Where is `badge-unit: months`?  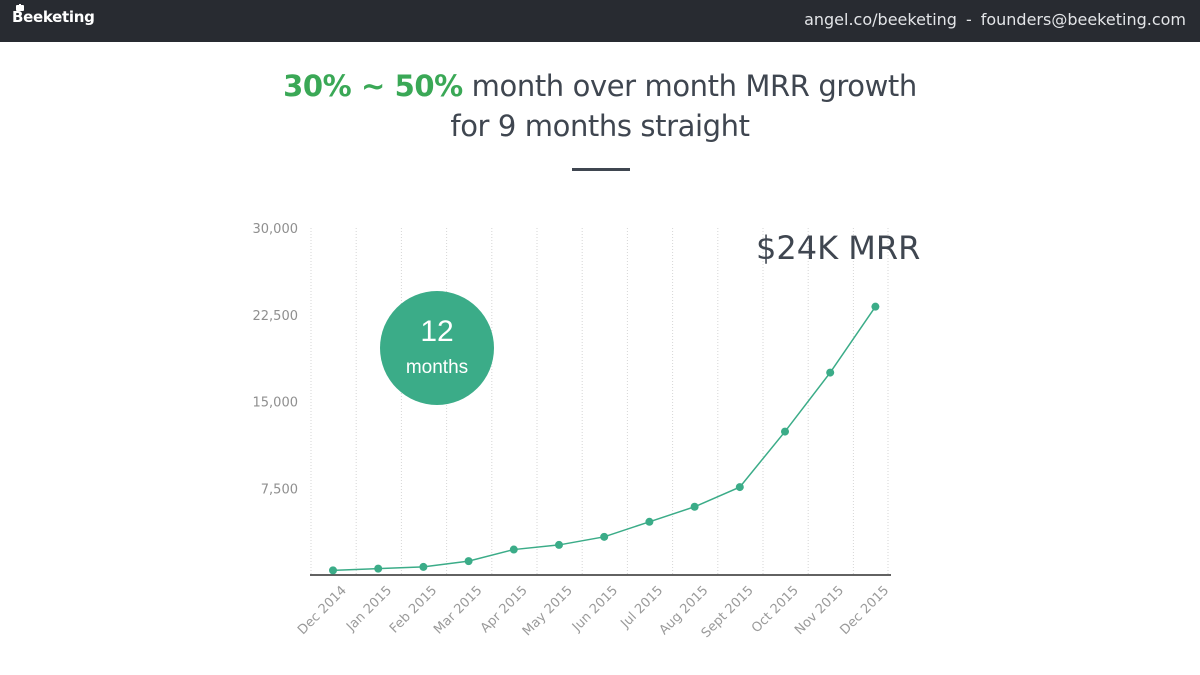
badge-unit: months is located at coordinates (437, 367).